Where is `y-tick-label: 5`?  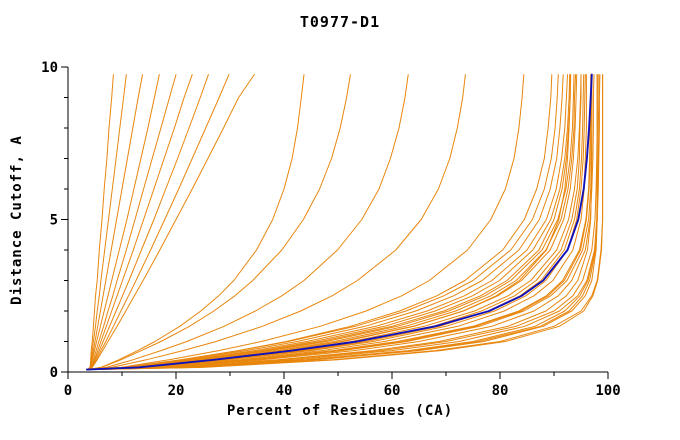
y-tick-label: 5 is located at coordinates (54, 221).